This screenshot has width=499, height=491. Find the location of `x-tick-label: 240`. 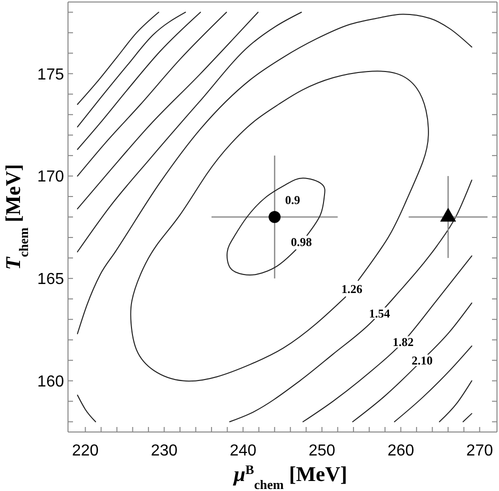

x-tick-label: 240 is located at coordinates (243, 451).